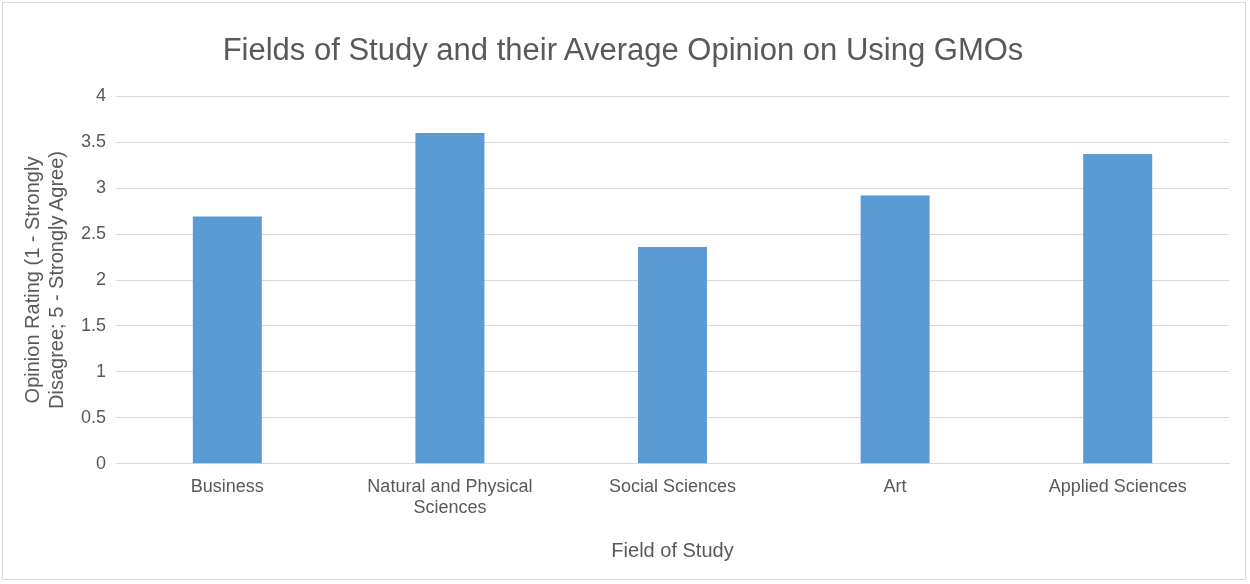 The image size is (1250, 584). Describe the element at coordinates (895, 485) in the screenshot. I see `x-tick-label: Art` at that location.